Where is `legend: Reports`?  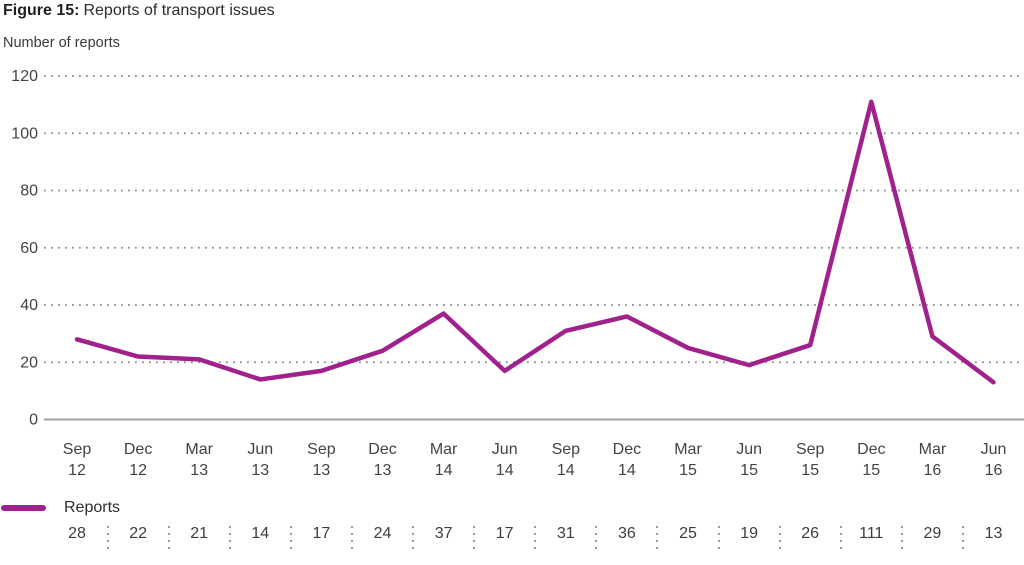 legend: Reports is located at coordinates (150, 508).